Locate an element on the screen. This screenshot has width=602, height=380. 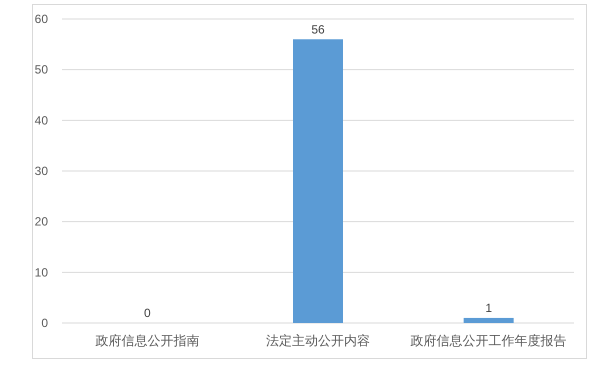
y-tick-label: 10 is located at coordinates (41, 272).